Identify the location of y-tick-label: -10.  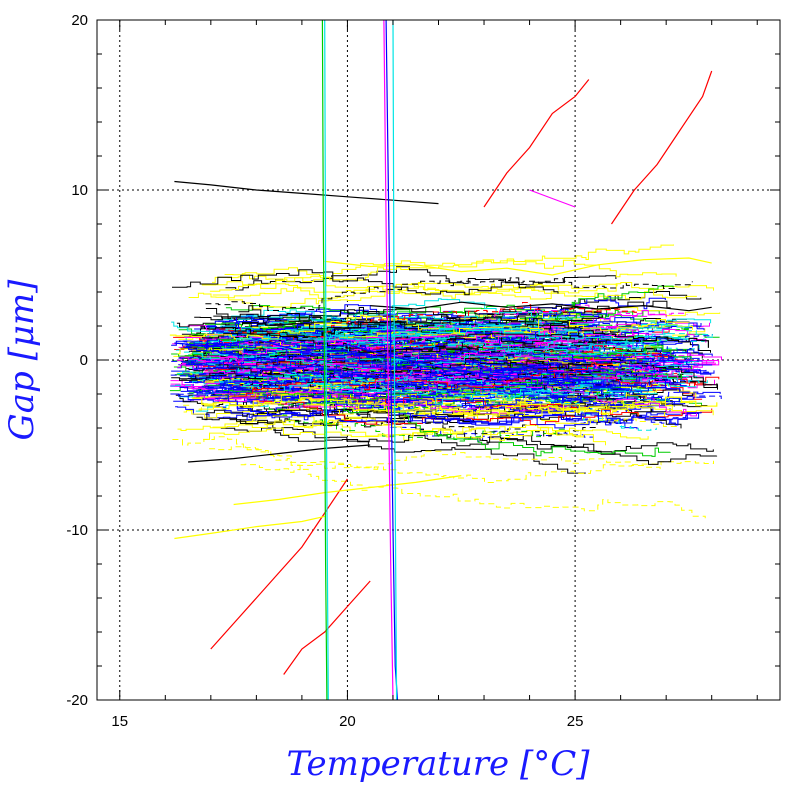
(77, 530).